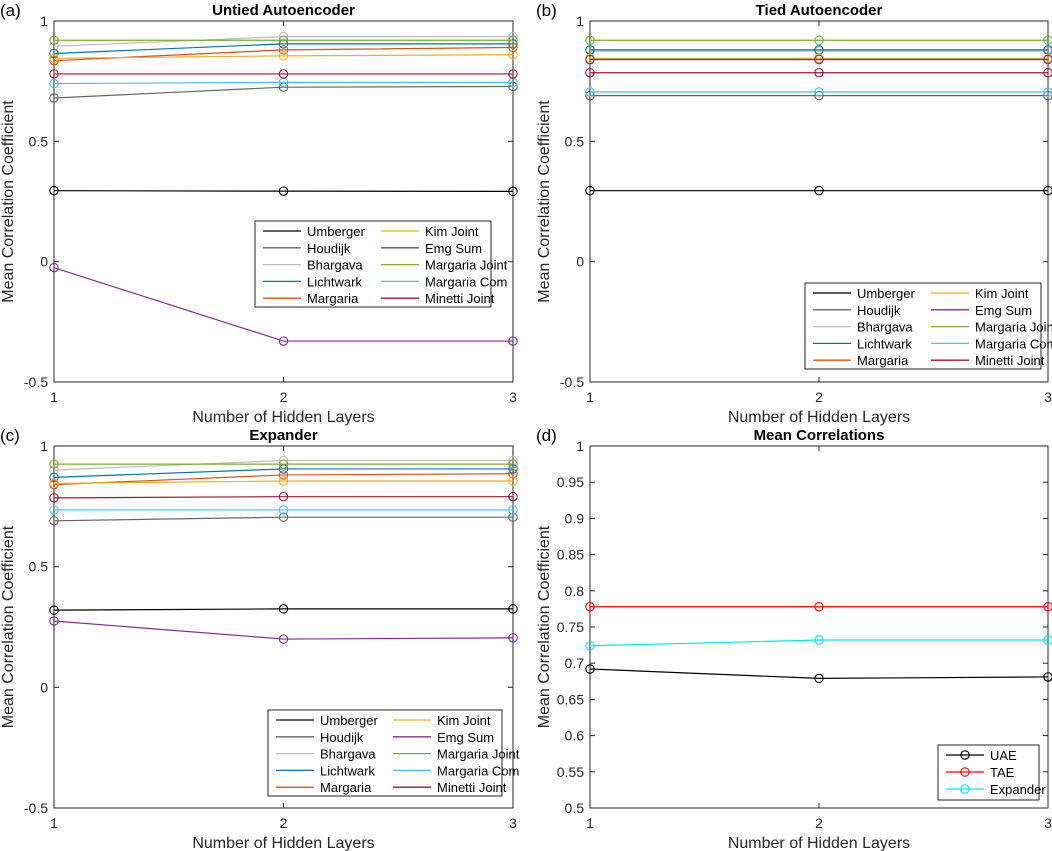 The image size is (1052, 851). I want to click on legend-label: Bhargava, so click(348, 754).